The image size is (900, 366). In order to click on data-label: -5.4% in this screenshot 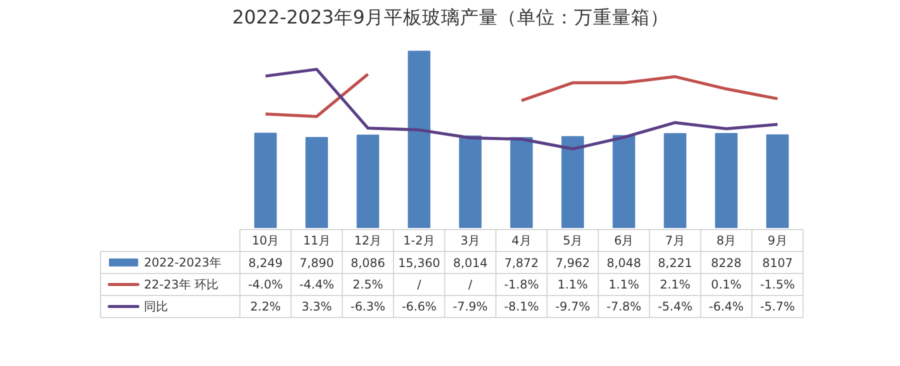, I will do `click(675, 307)`.